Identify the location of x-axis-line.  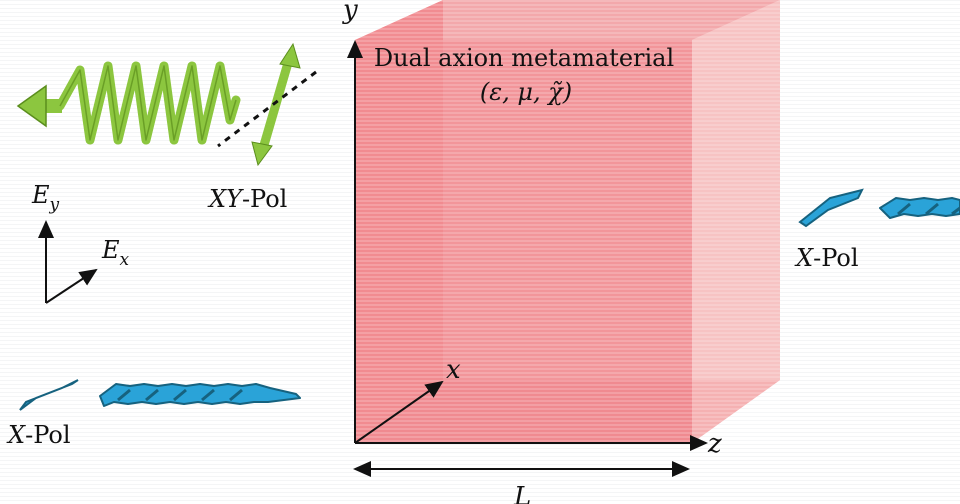
(399, 412).